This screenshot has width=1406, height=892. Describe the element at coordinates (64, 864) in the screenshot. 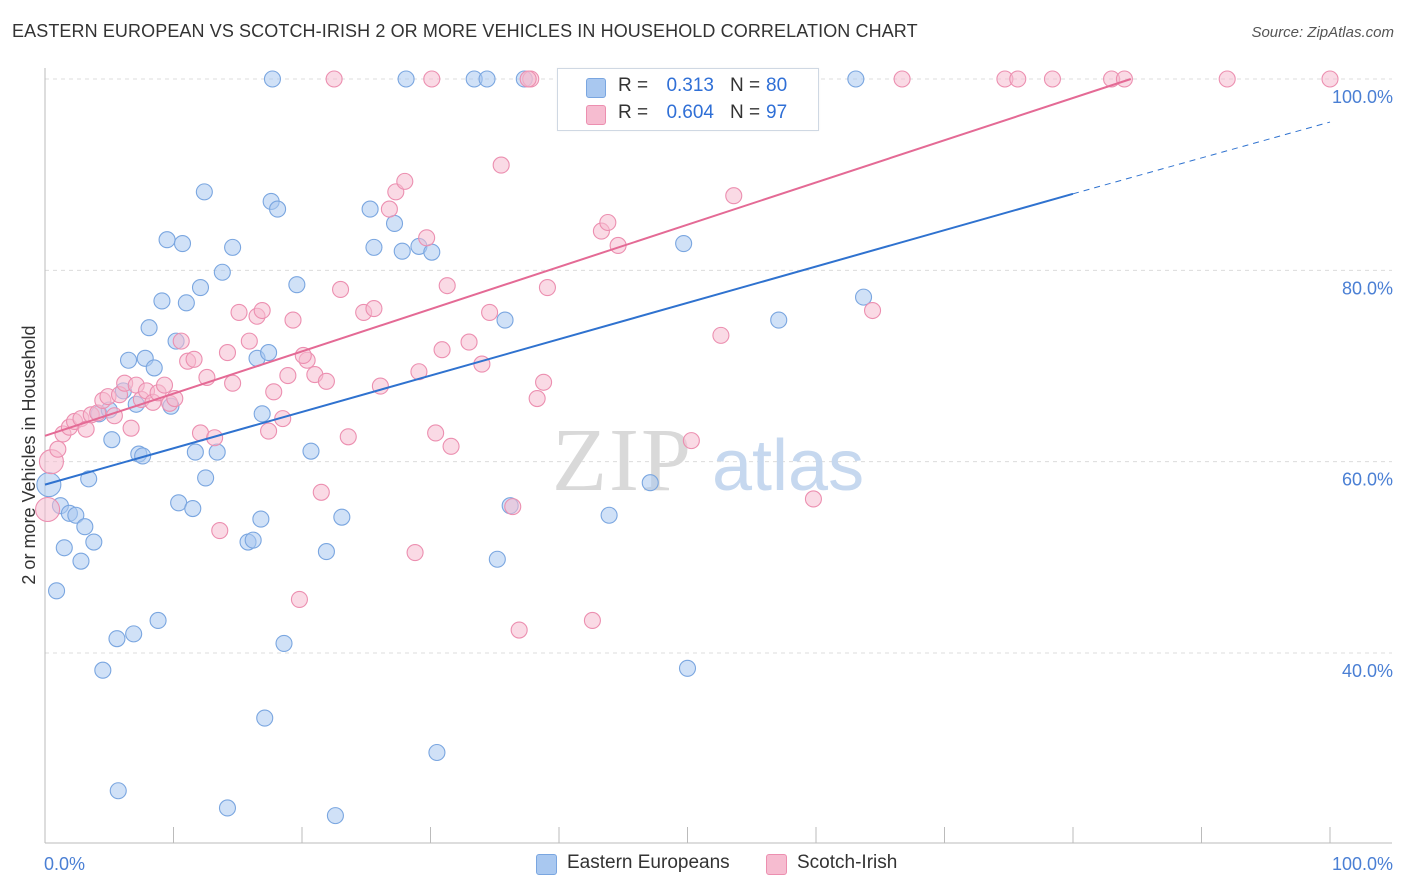

I see `x-tick-label: 0.0%` at that location.